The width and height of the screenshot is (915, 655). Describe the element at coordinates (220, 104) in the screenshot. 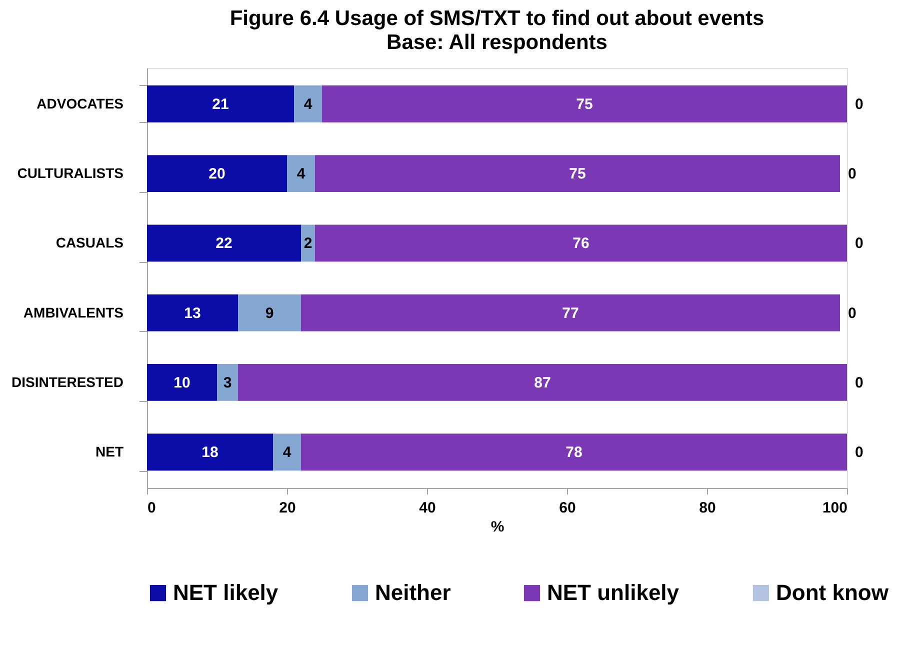

I see `data-label: 21` at that location.